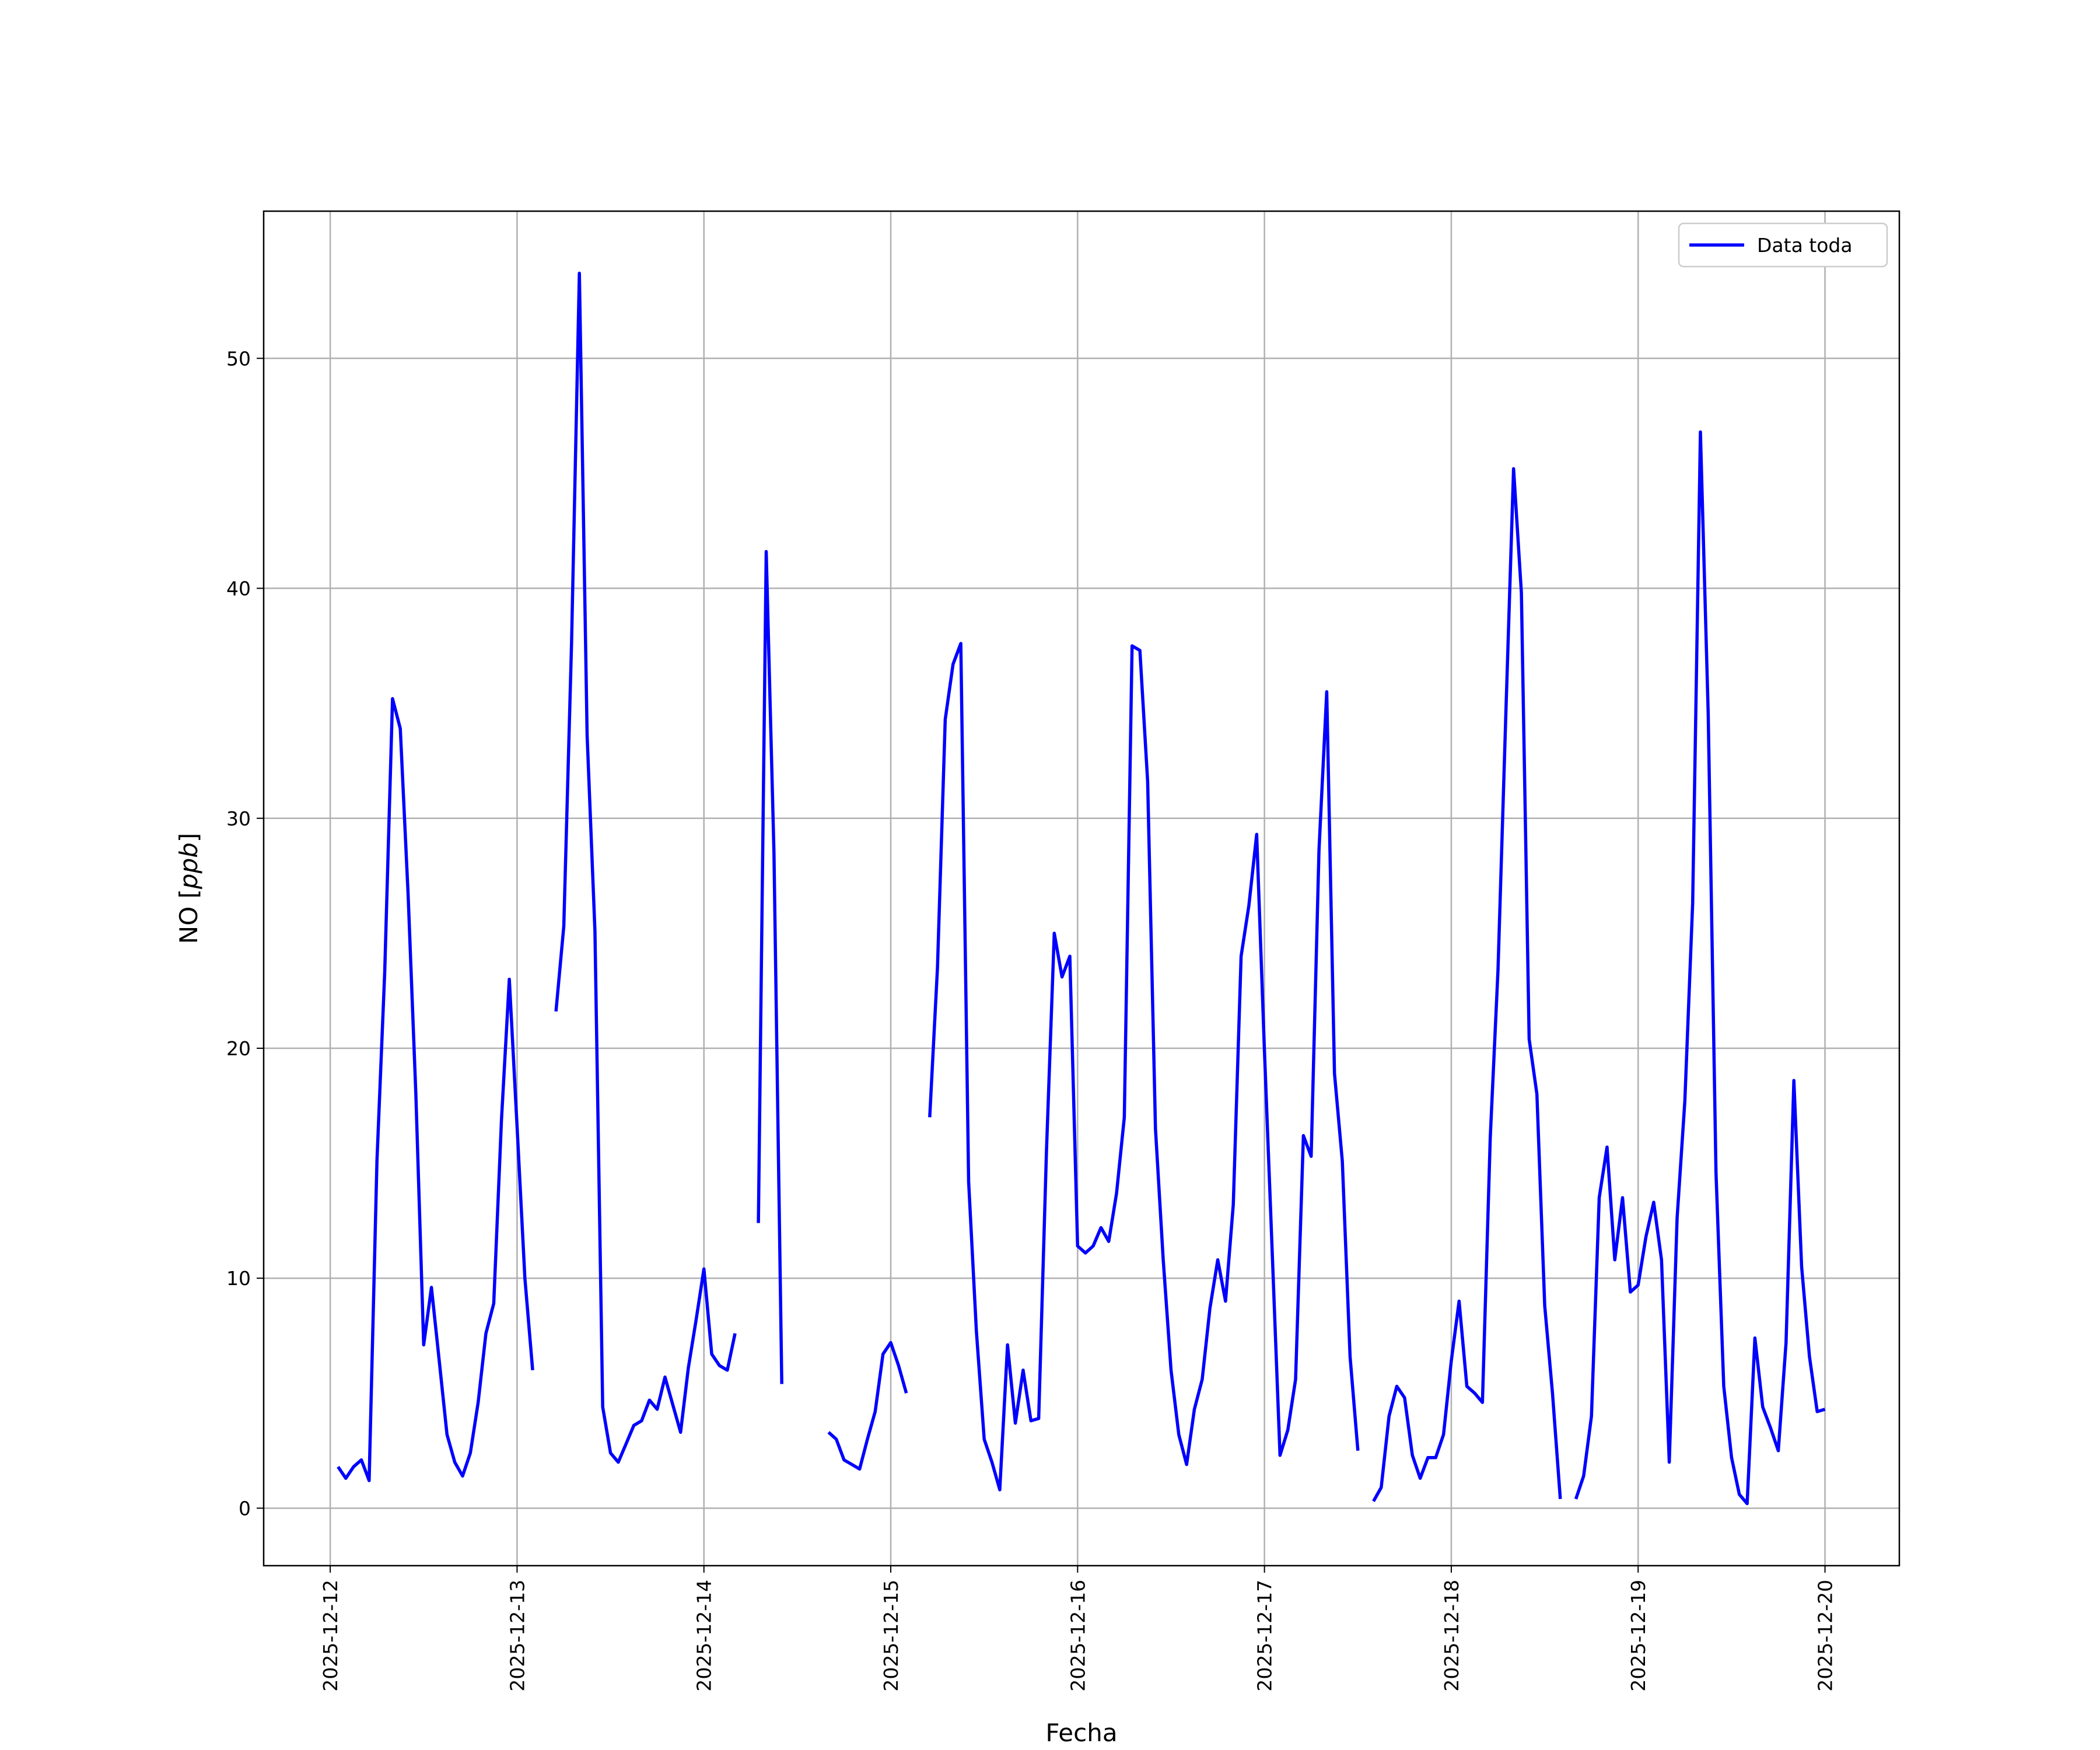 Image resolution: width=2100 pixels, height=1750 pixels. Describe the element at coordinates (1825, 1636) in the screenshot. I see `x-tick-label: 2025-12-20` at that location.